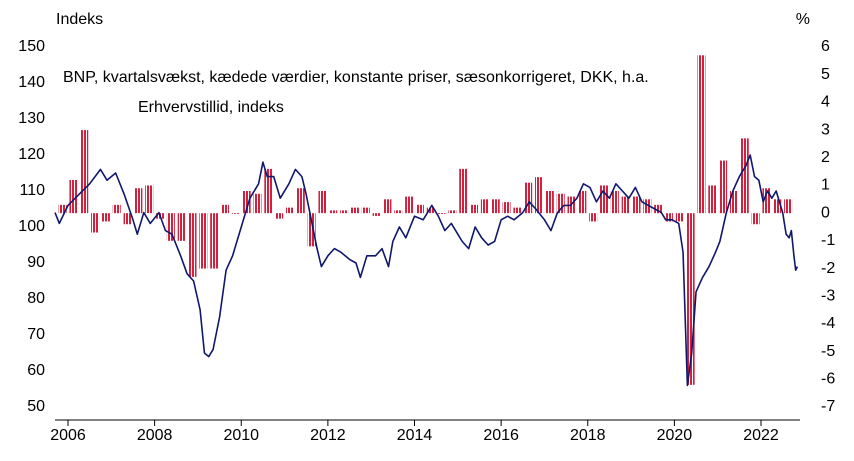 This screenshot has width=854, height=461. Describe the element at coordinates (36, 406) in the screenshot. I see `y-tick-label: 50` at that location.